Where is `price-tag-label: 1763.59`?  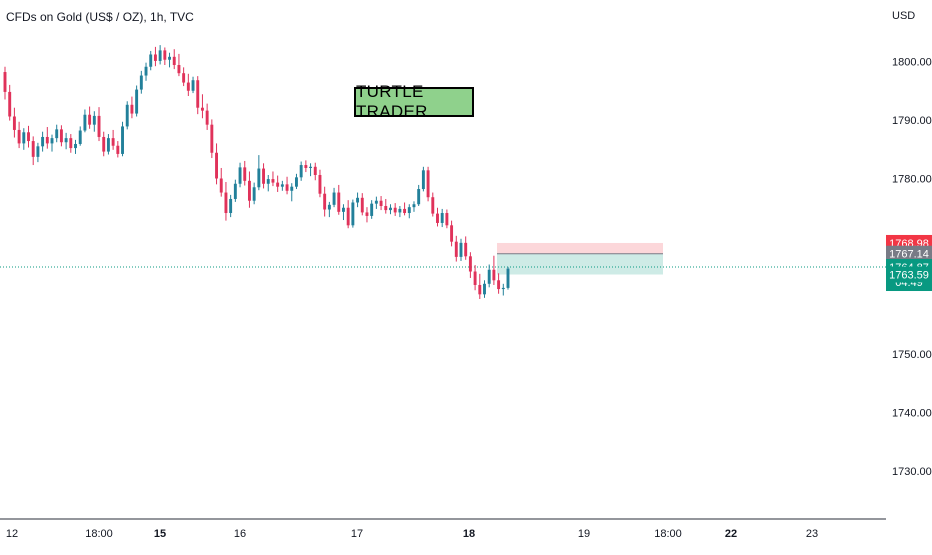
price-tag-label: 1763.59 is located at coordinates (909, 275).